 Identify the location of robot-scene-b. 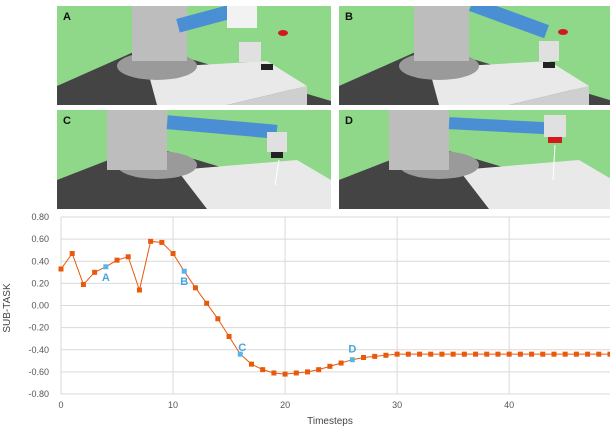
(474, 55).